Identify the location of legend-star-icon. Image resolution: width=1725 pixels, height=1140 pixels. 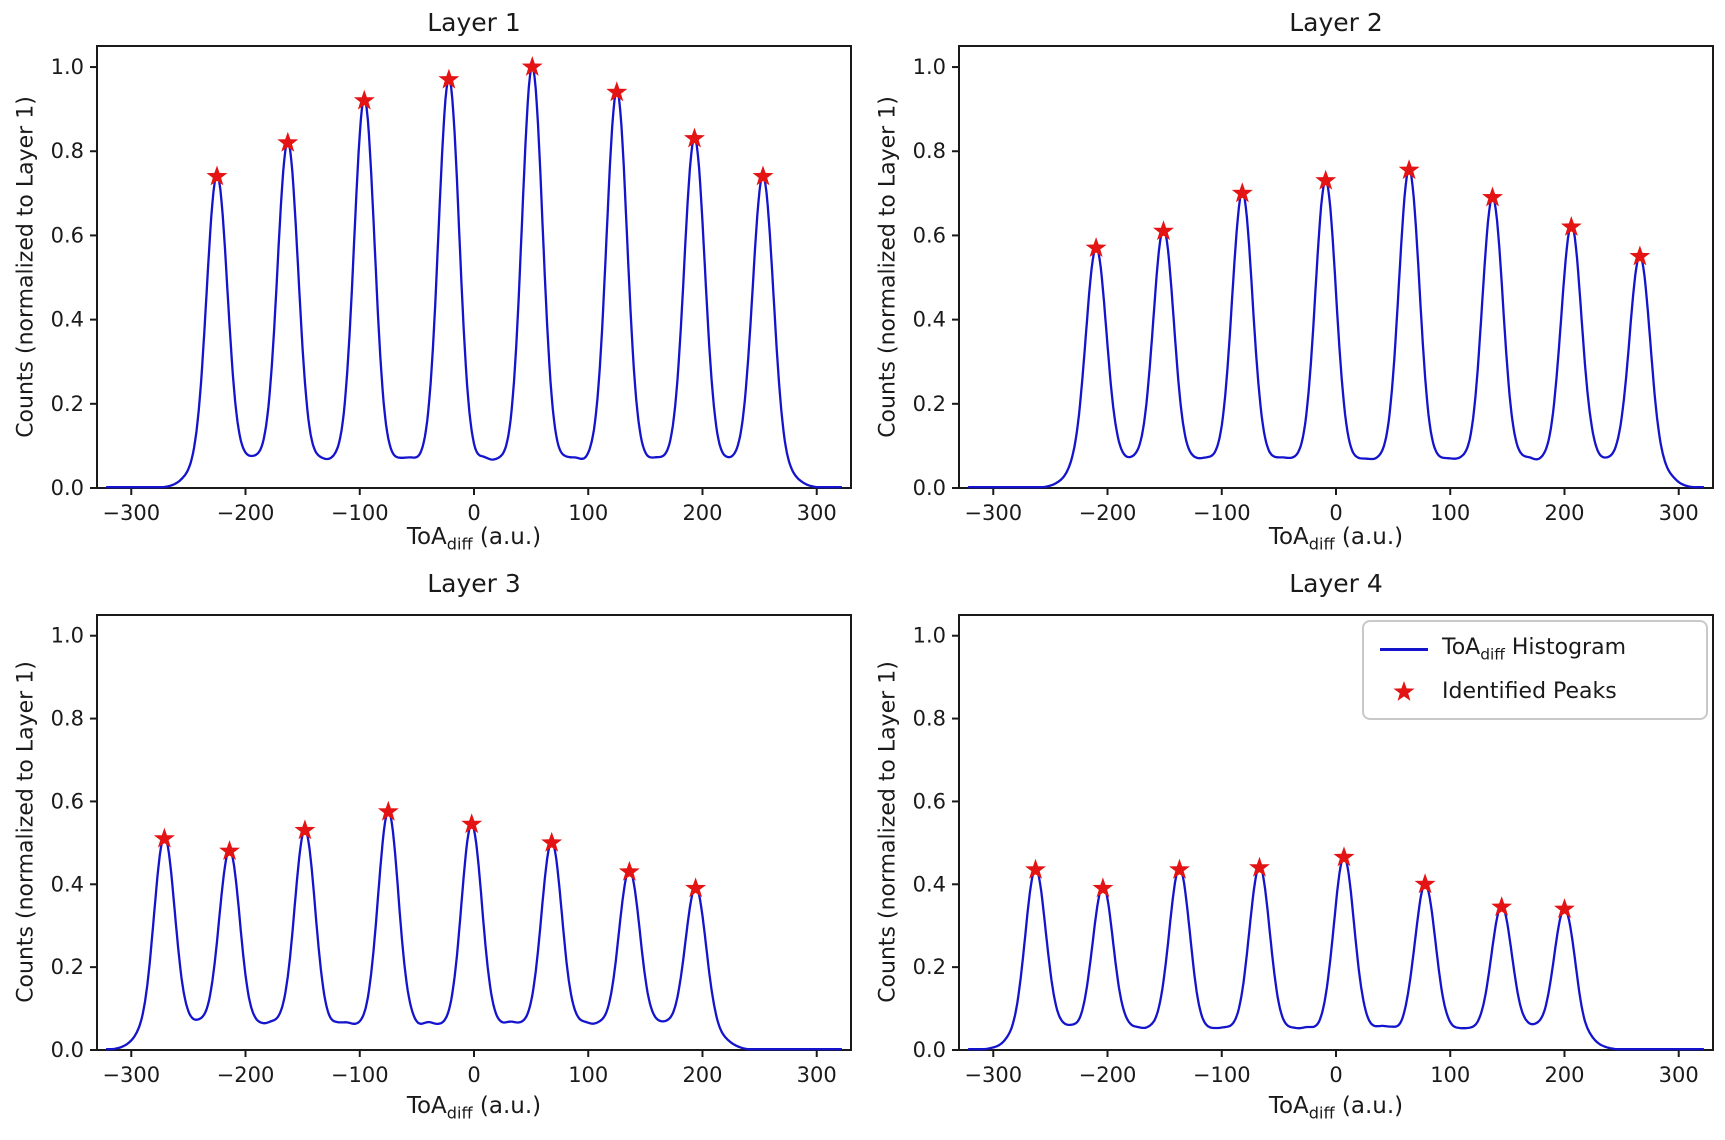
(1404, 691).